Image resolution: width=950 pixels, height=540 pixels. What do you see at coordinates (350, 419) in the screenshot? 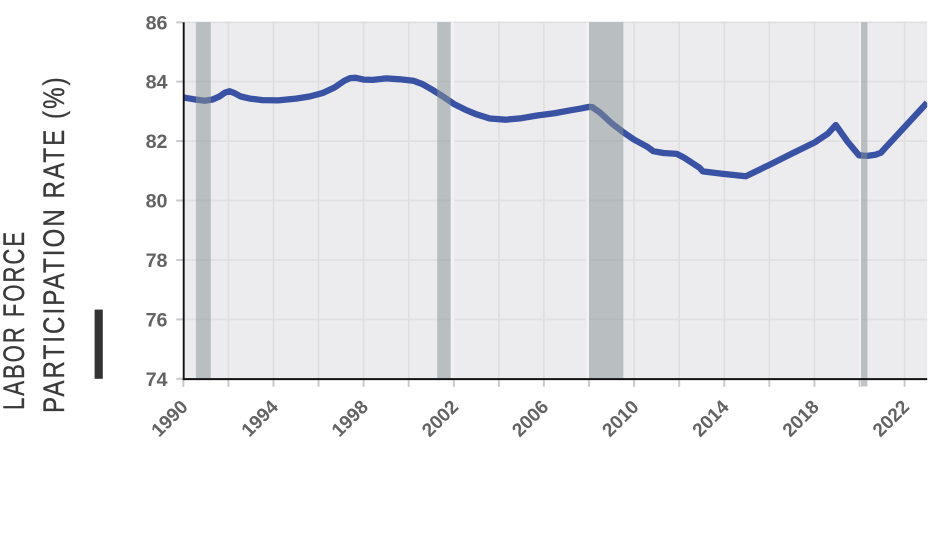
I see `svg-text: 1998` at bounding box center [350, 419].